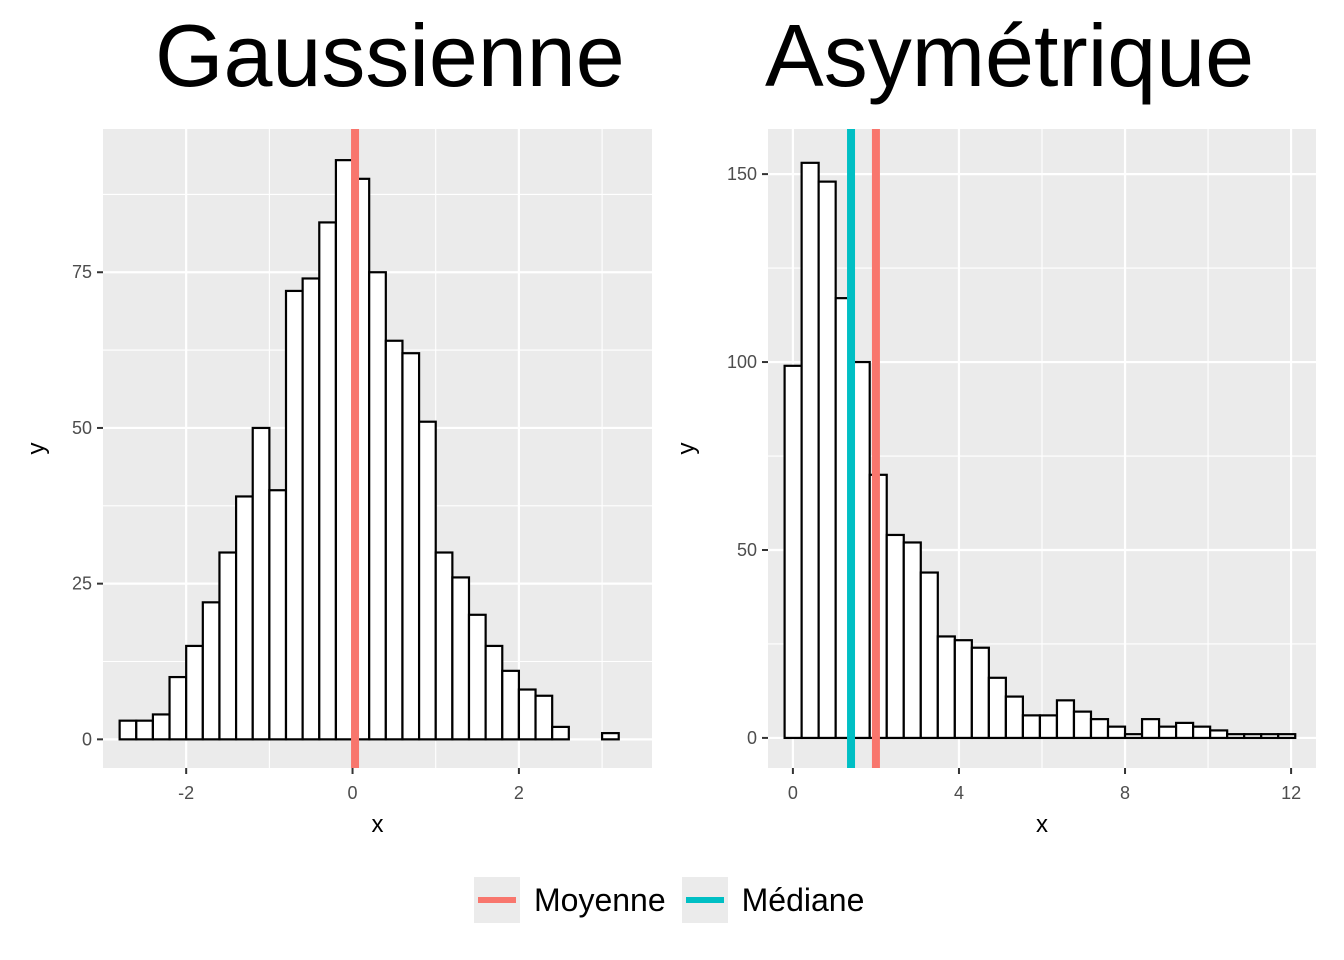 The height and width of the screenshot is (960, 1344). What do you see at coordinates (82, 584) in the screenshot?
I see `y-tick-label: 25` at bounding box center [82, 584].